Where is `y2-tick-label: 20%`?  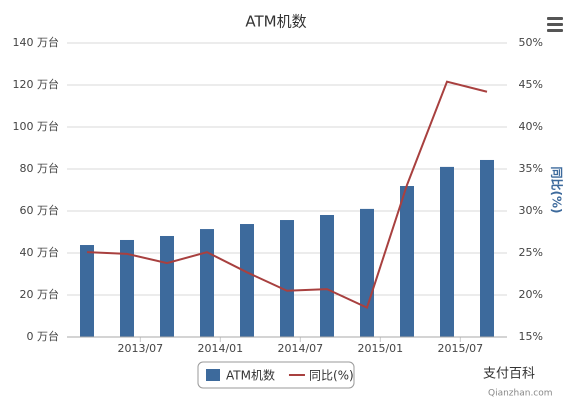
y2-tick-label: 20% is located at coordinates (531, 294).